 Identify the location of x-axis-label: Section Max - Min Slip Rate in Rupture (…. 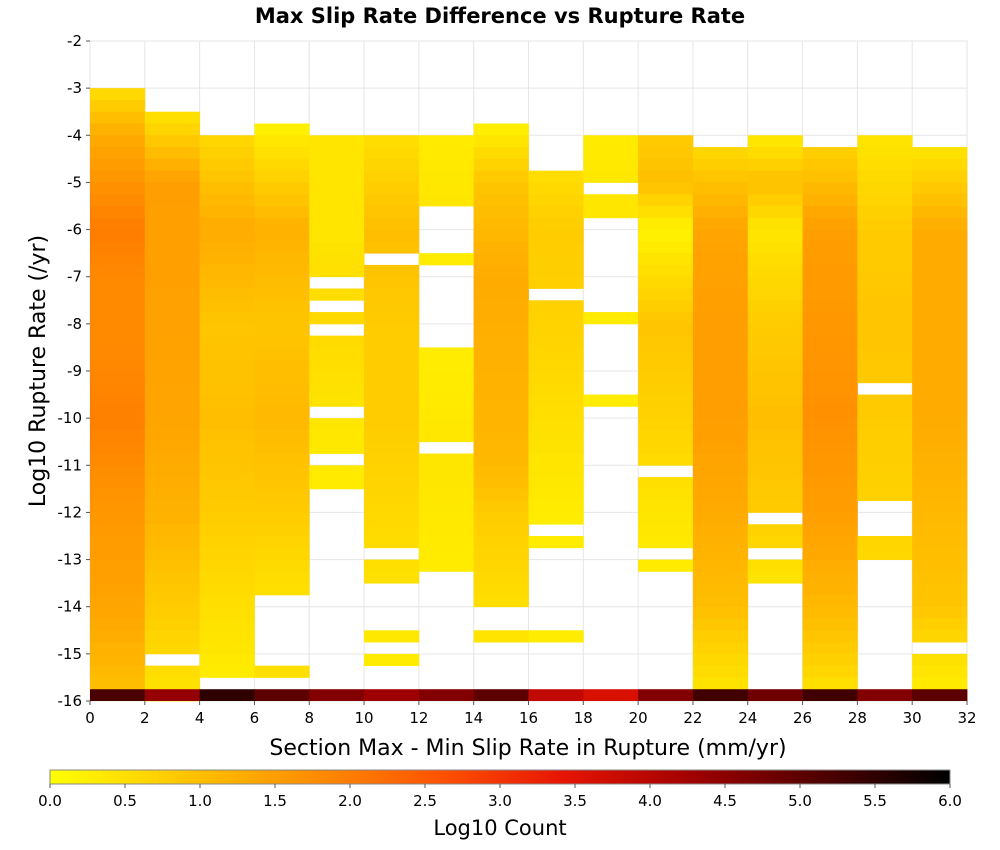
(527, 748).